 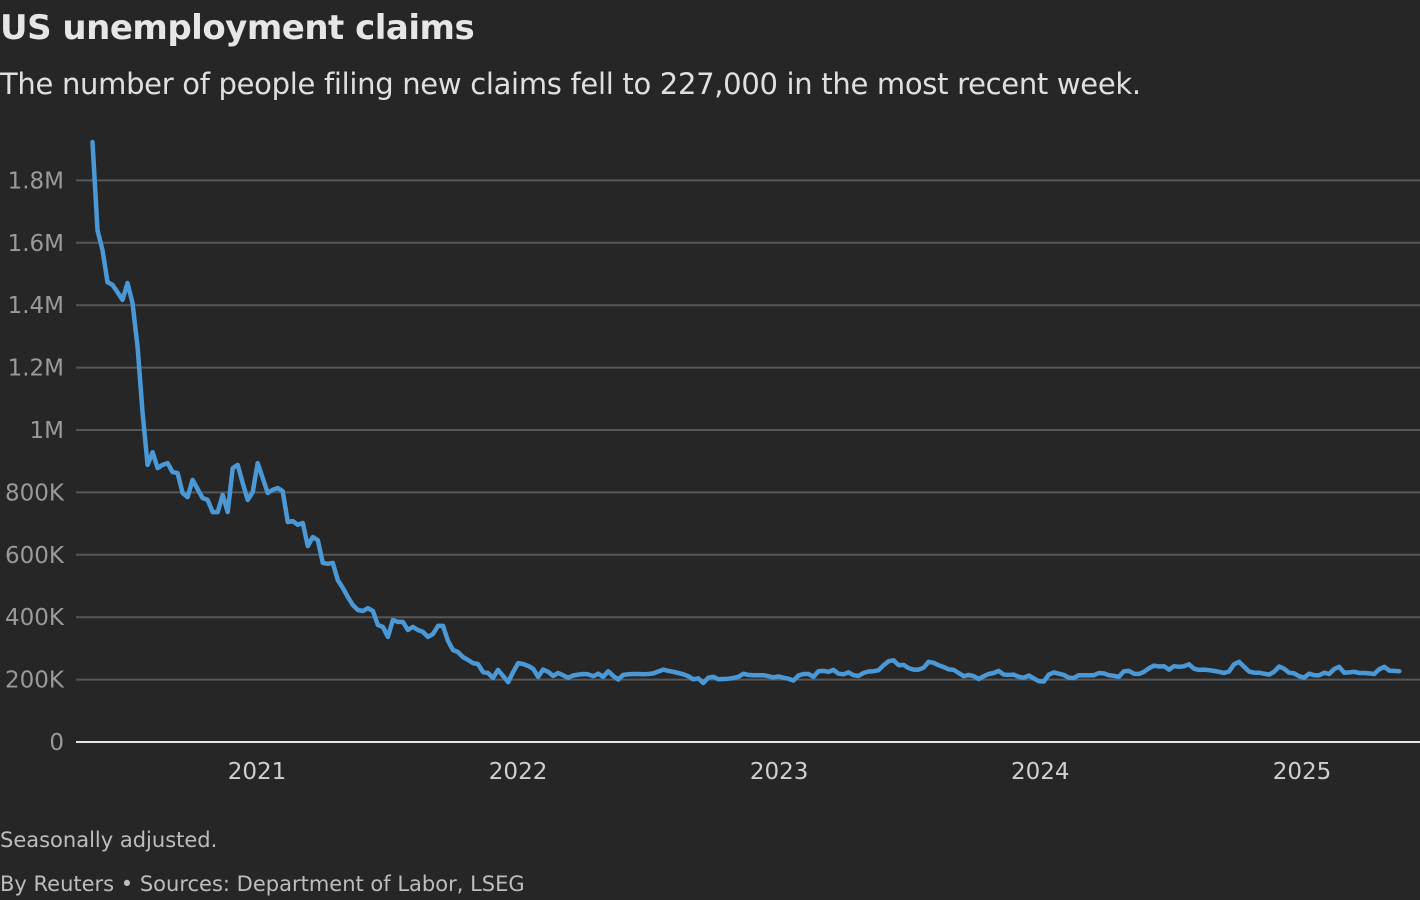 What do you see at coordinates (35, 681) in the screenshot?
I see `y-tick-label: 200K` at bounding box center [35, 681].